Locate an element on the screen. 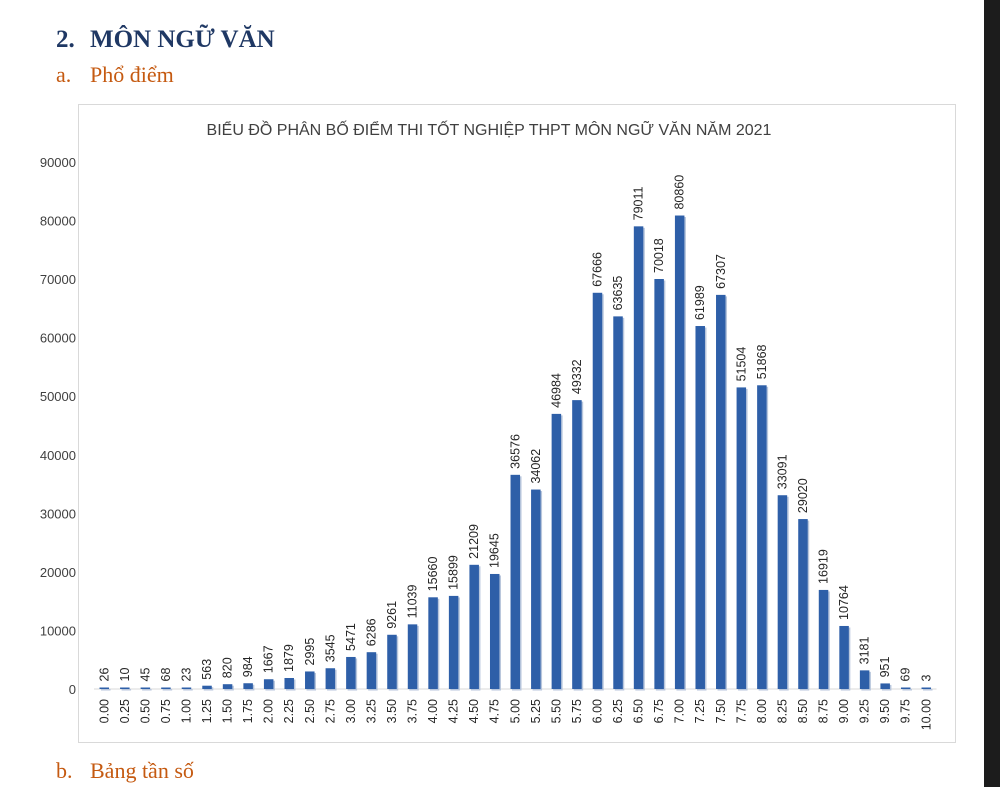 The image size is (1000, 787). subheading-a: a. Phổ điểm is located at coordinates (115, 75).